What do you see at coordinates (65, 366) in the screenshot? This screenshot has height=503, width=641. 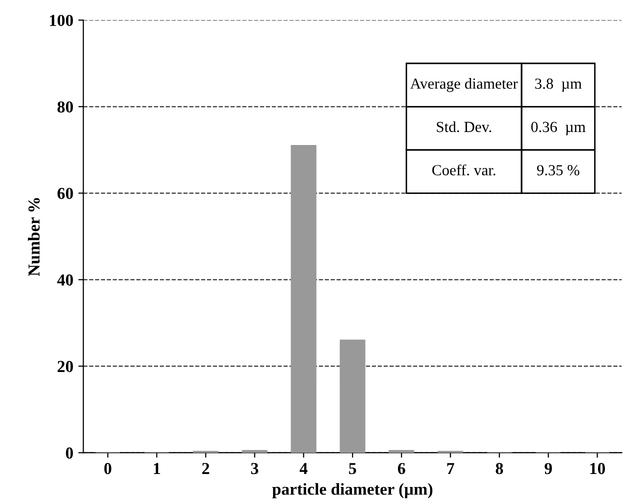 I see `y-tick-label: 20` at bounding box center [65, 366].